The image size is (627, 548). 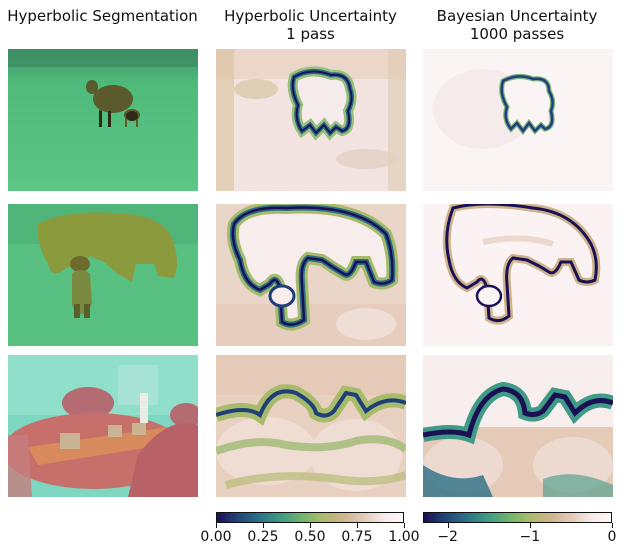 What do you see at coordinates (310, 16) in the screenshot?
I see `hyperbolic-title-line1: Hyperbolic Uncertainty` at bounding box center [310, 16].